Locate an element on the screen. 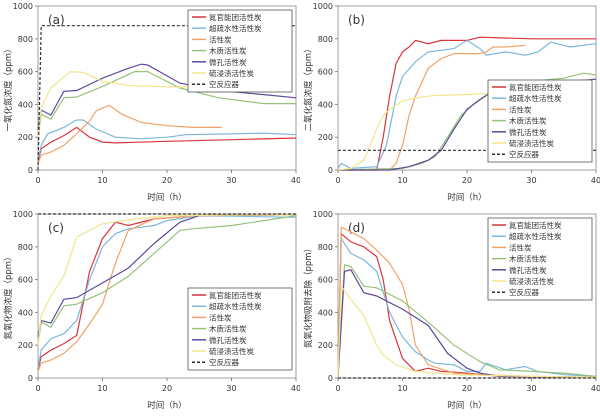 The height and width of the screenshot is (420, 600). y-axis-label: 一氧化氮浓度（ppm） is located at coordinates (8, 87).